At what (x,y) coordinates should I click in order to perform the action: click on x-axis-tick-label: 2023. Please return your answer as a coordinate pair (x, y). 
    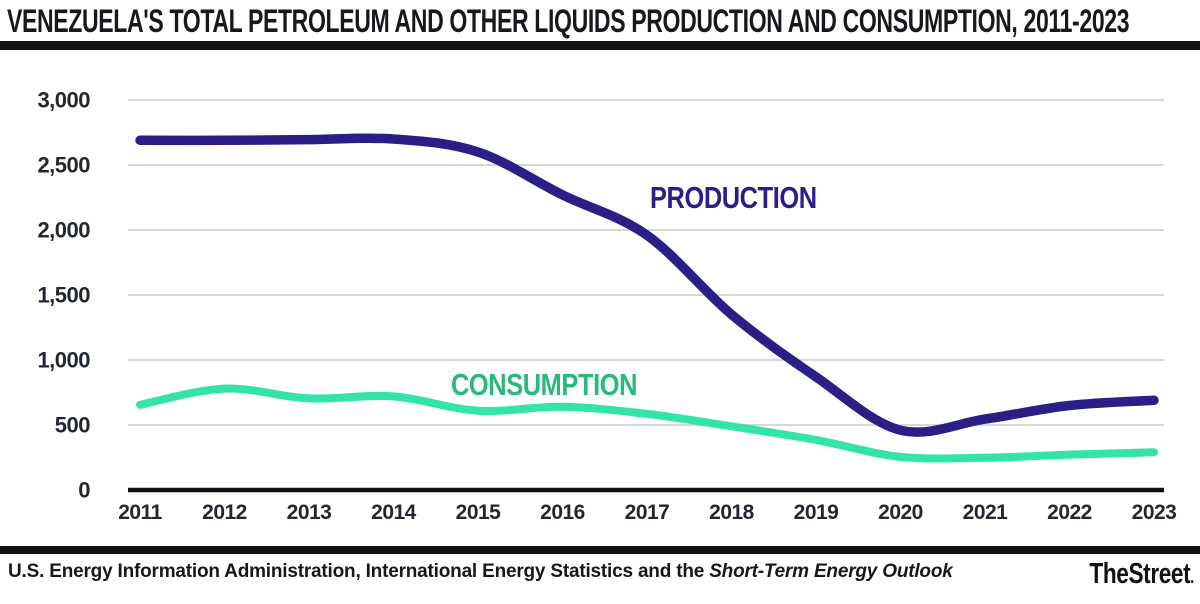
    Looking at the image, I should click on (1154, 512).